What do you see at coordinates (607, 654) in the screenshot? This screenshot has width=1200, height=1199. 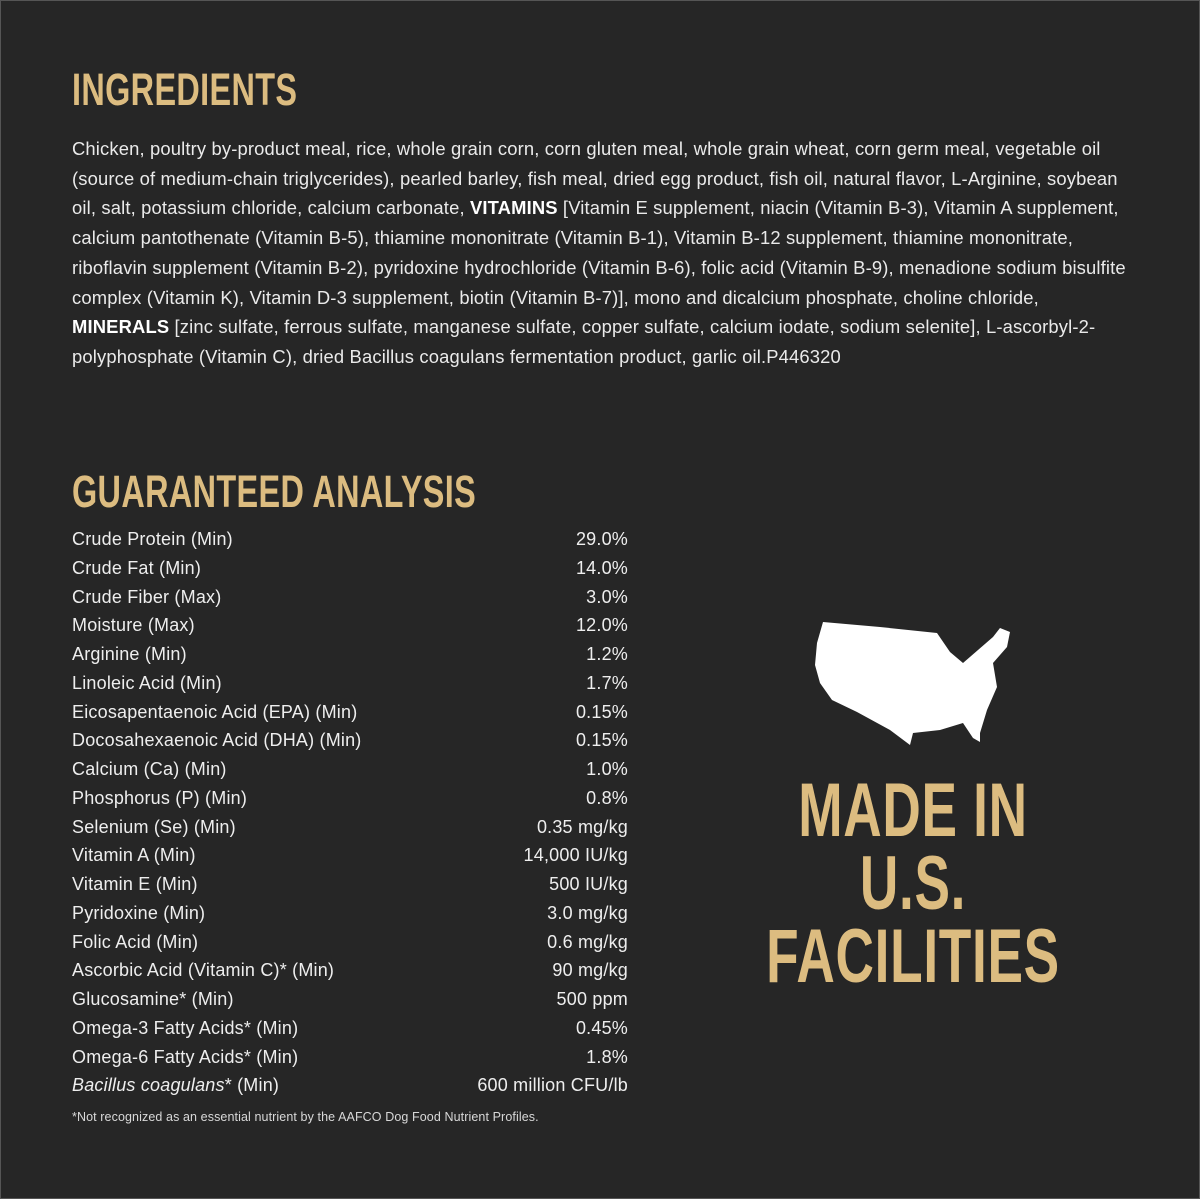 I see `nutrient-value: 1.2%` at bounding box center [607, 654].